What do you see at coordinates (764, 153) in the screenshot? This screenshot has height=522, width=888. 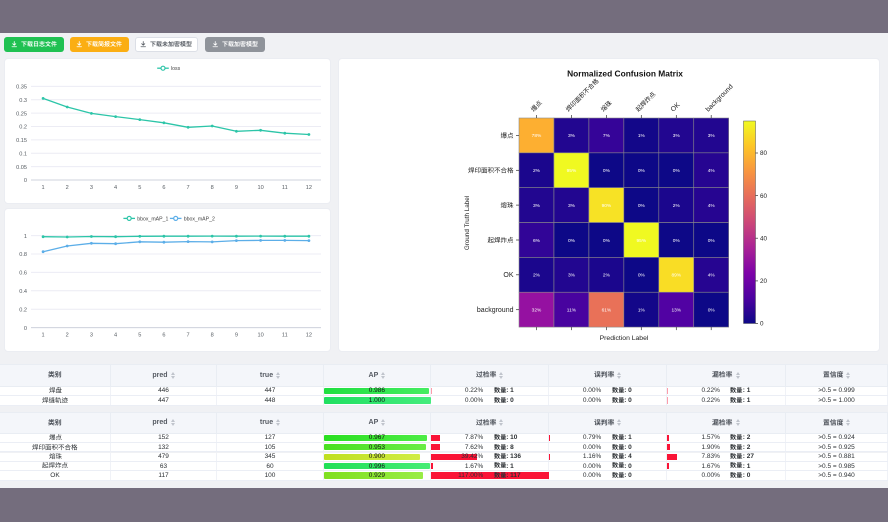 I see `svg-text: 80` at bounding box center [764, 153].